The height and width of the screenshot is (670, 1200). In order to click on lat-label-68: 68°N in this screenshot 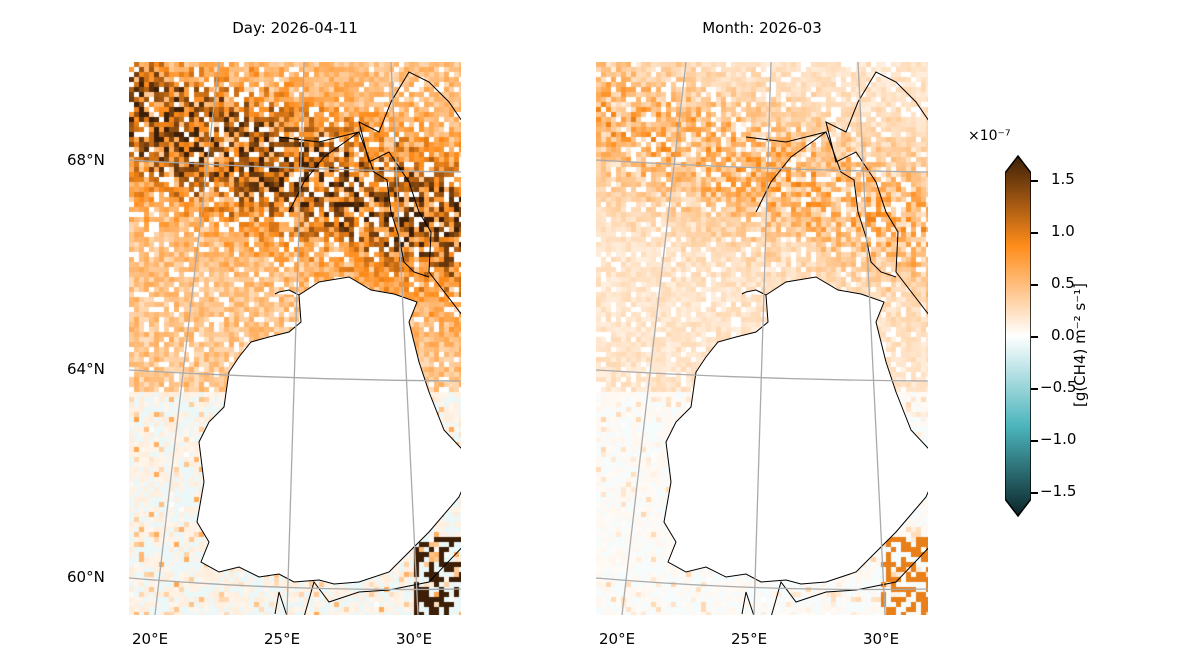, I will do `click(86, 160)`.